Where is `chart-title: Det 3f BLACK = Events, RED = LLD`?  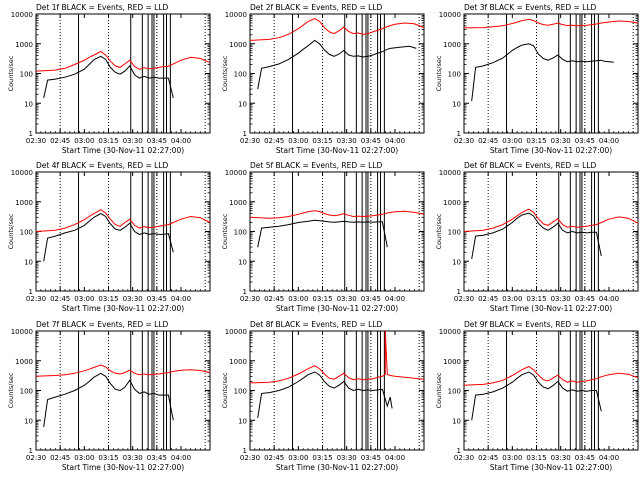
chart-title: Det 3f BLACK = Events, RED = LLD is located at coordinates (530, 7).